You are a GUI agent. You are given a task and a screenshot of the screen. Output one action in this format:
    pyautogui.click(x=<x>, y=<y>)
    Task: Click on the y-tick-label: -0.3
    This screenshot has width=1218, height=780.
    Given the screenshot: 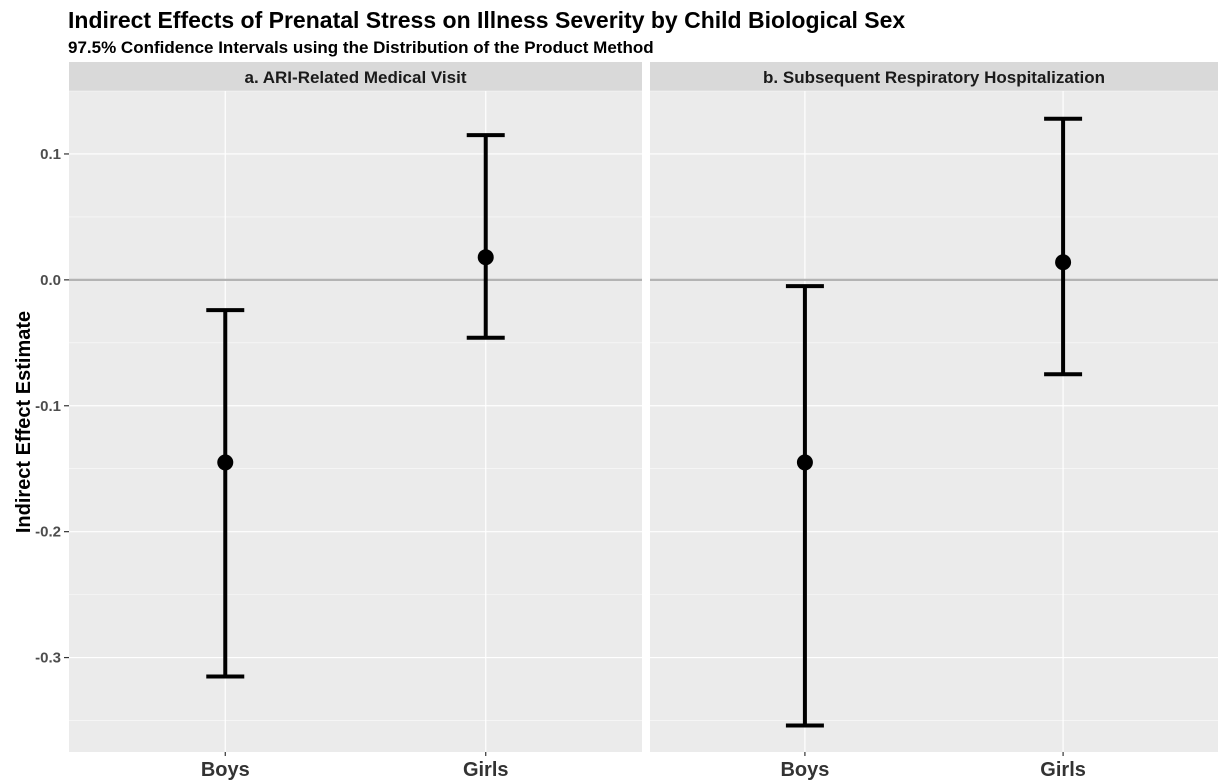 What is the action you would take?
    pyautogui.click(x=48, y=658)
    